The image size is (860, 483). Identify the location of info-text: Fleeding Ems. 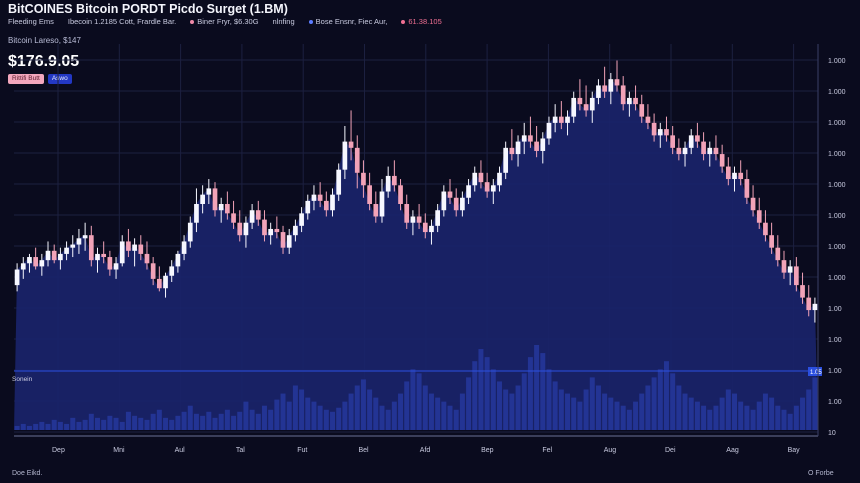
(31, 21).